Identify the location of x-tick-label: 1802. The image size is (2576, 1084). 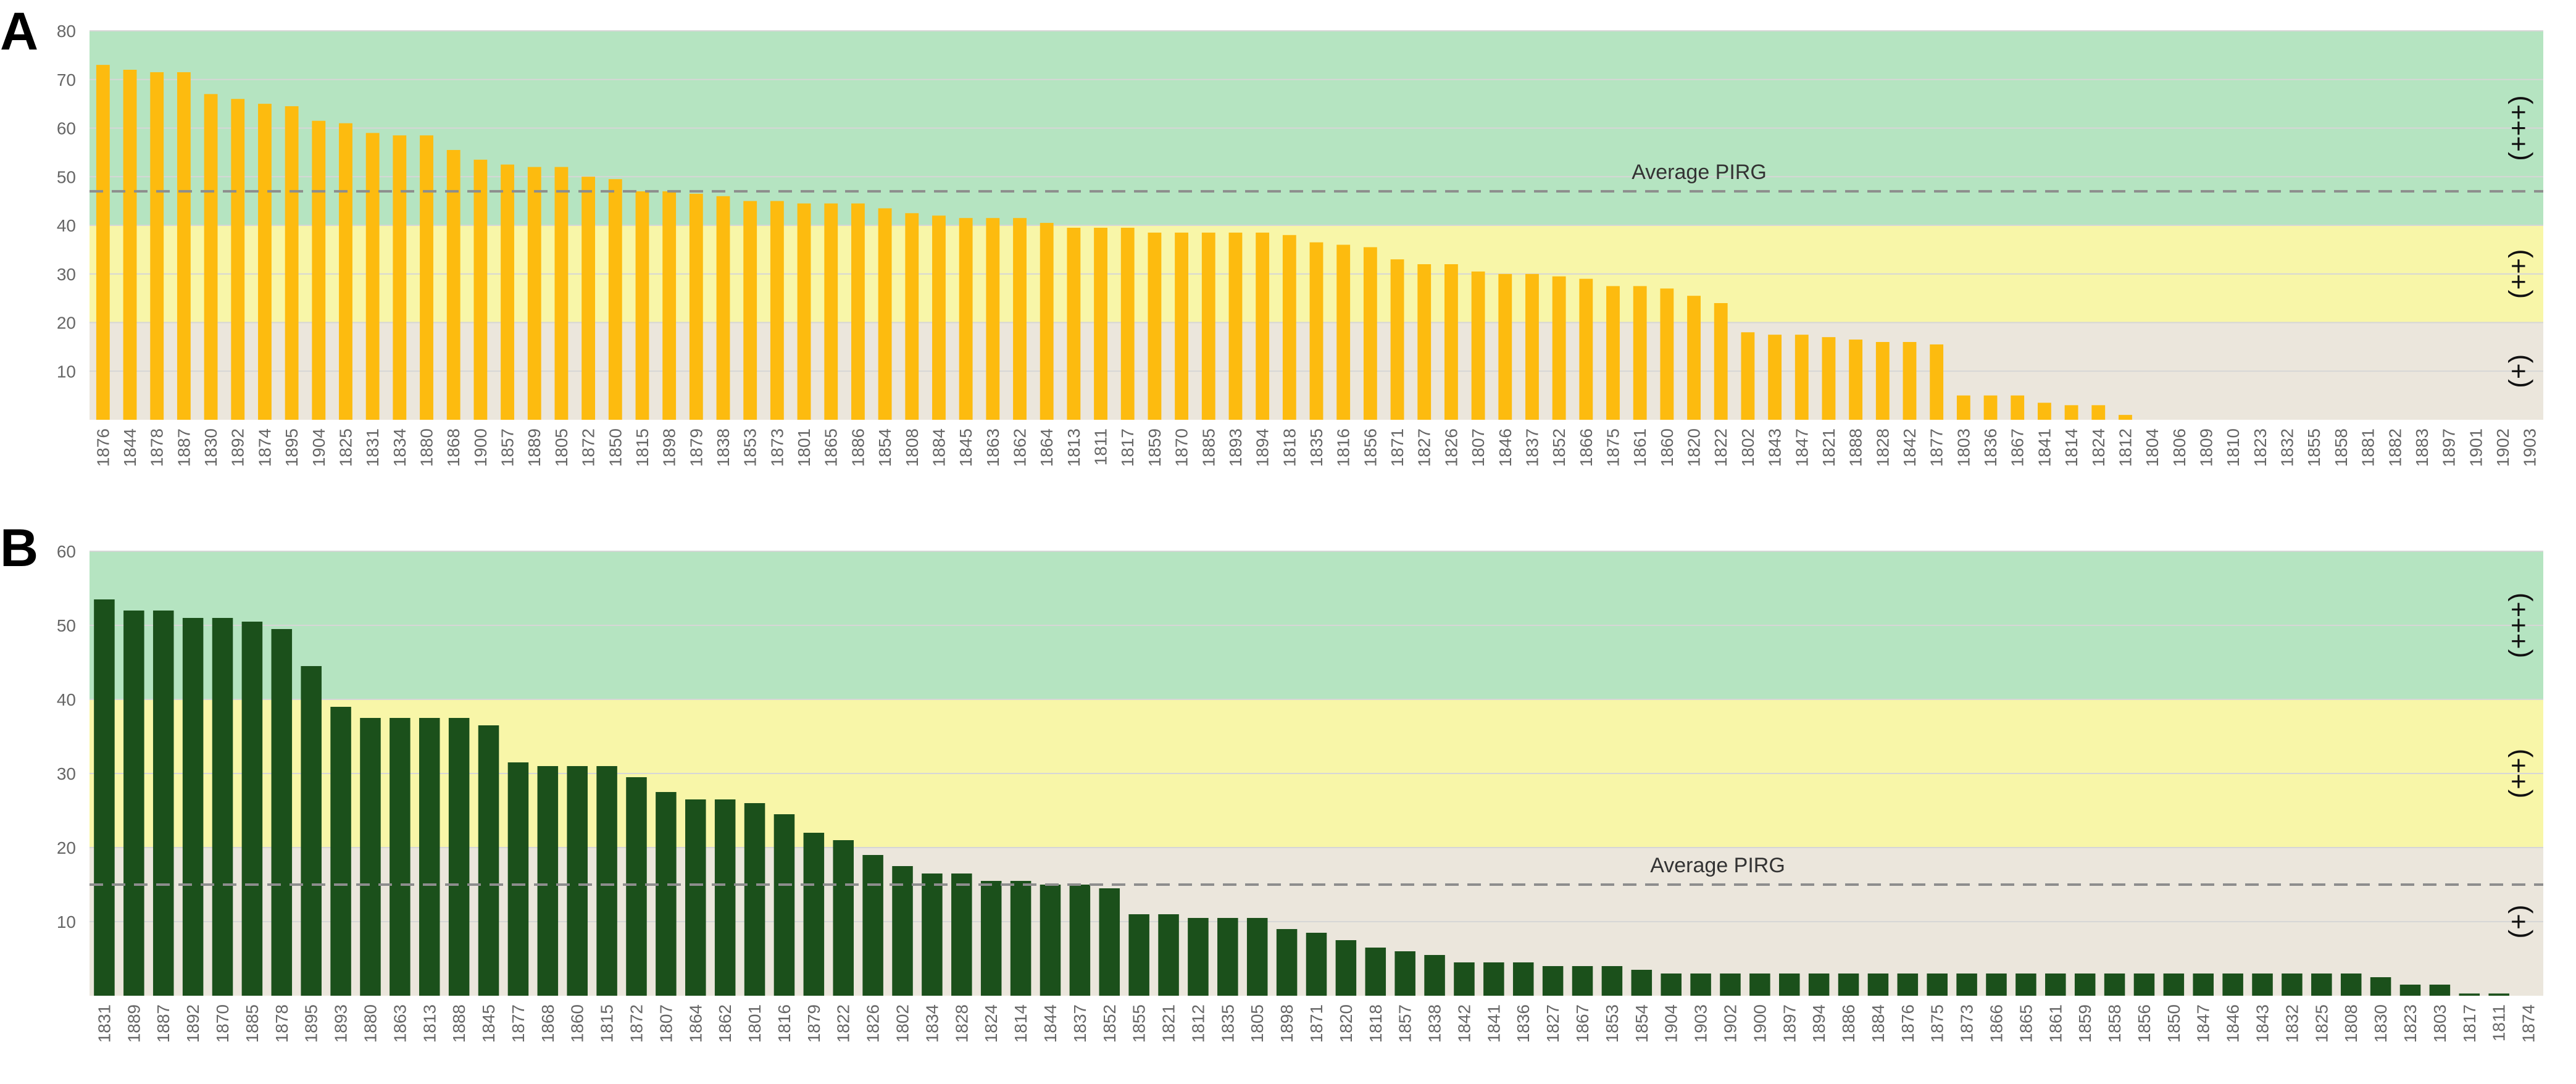
(902, 1024).